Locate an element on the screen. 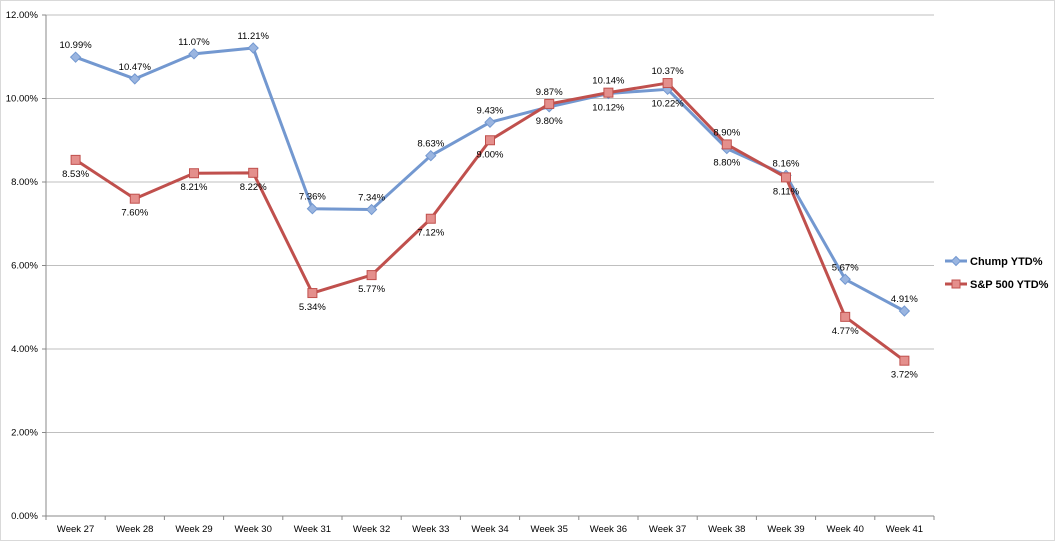 This screenshot has height=546, width=1055. data-label: 10.37% is located at coordinates (667, 71).